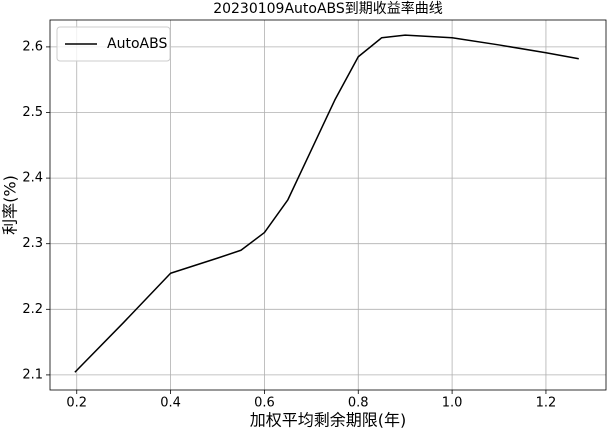 The width and height of the screenshot is (607, 430). I want to click on x-tick-label: 0.4, so click(170, 403).